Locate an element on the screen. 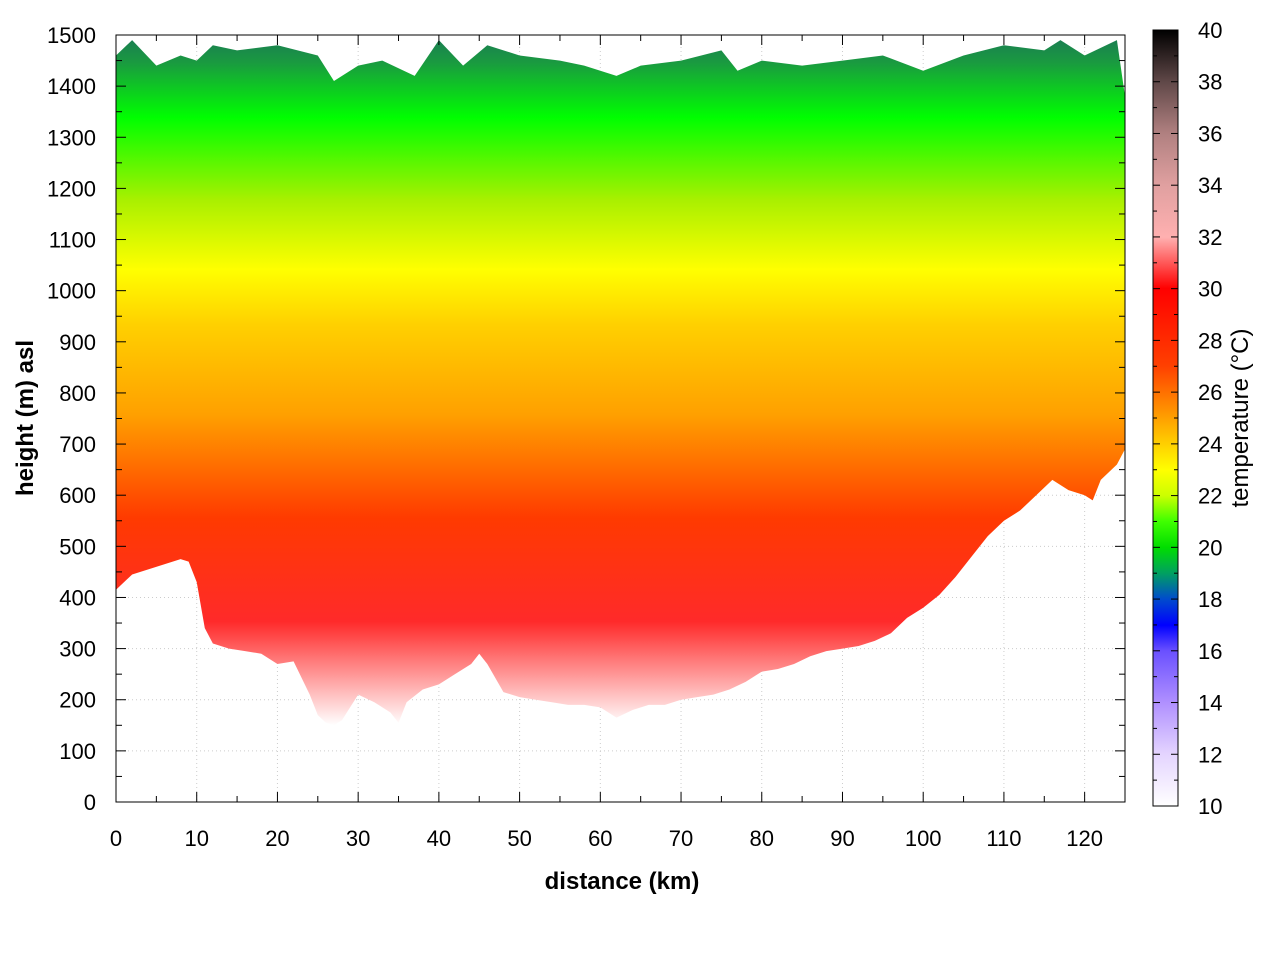 The width and height of the screenshot is (1280, 960). colorbar-tick-label: 20 is located at coordinates (1210, 547).